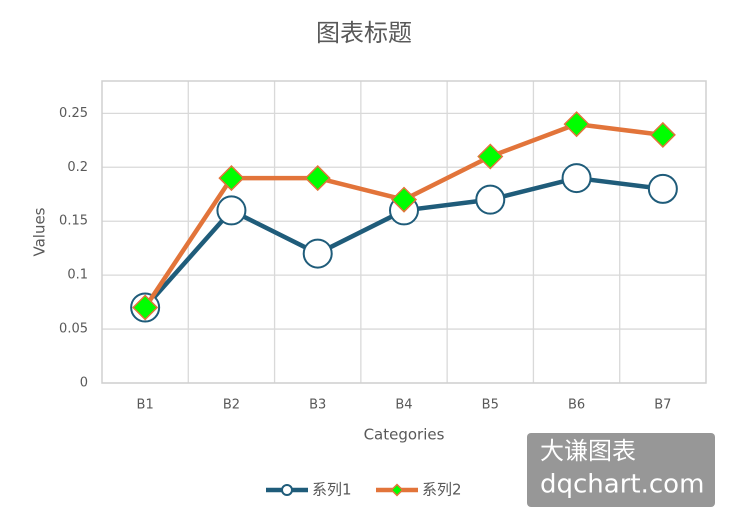  What do you see at coordinates (73, 113) in the screenshot?
I see `y-tick-label: 0.25` at bounding box center [73, 113].